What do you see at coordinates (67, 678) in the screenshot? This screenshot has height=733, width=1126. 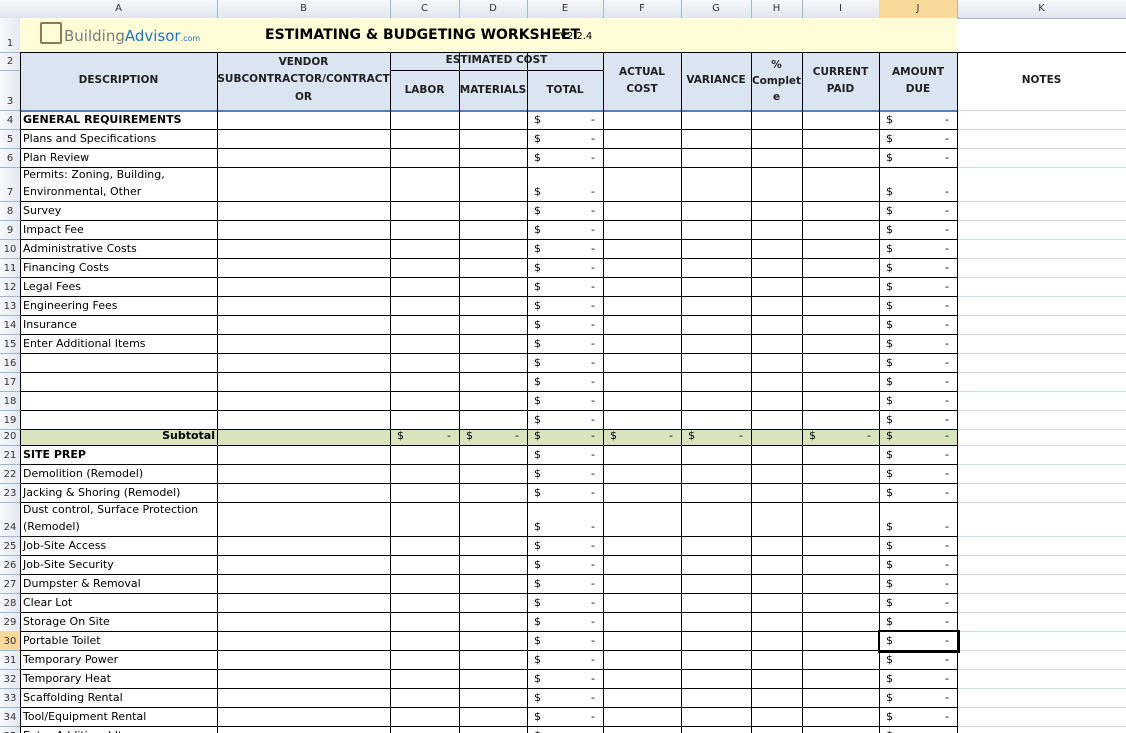 I see `description: Temporary Heat` at bounding box center [67, 678].